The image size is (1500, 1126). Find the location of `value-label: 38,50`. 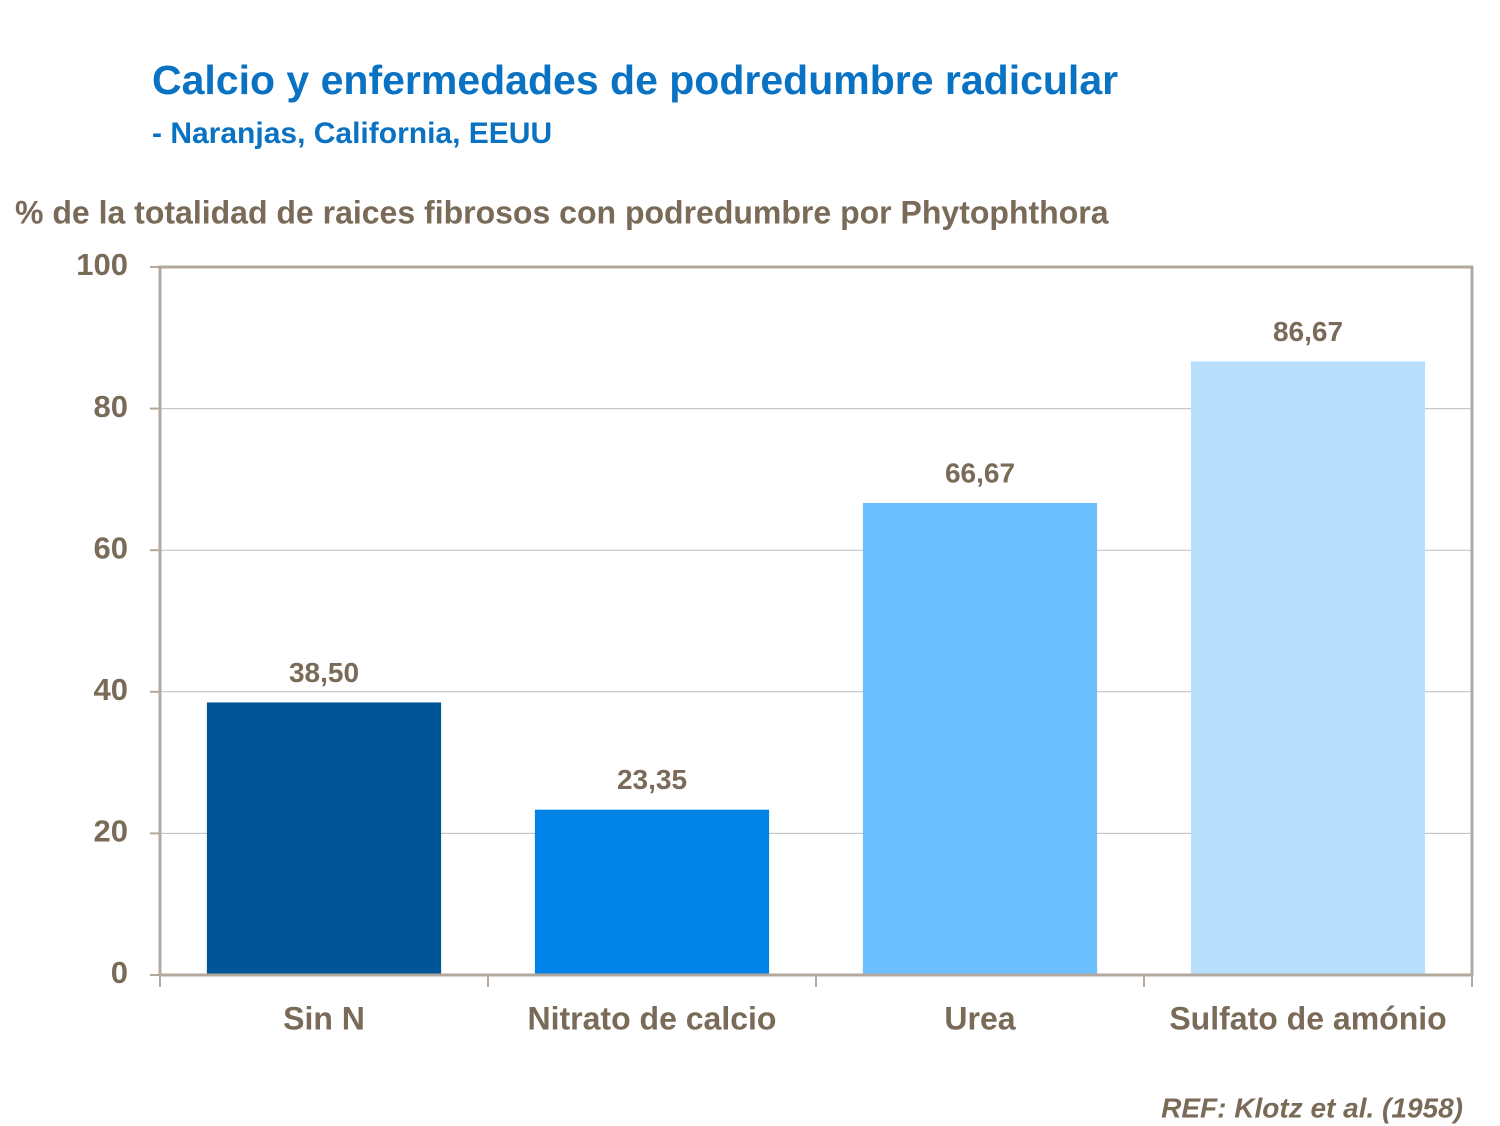

value-label: 38,50 is located at coordinates (324, 672).